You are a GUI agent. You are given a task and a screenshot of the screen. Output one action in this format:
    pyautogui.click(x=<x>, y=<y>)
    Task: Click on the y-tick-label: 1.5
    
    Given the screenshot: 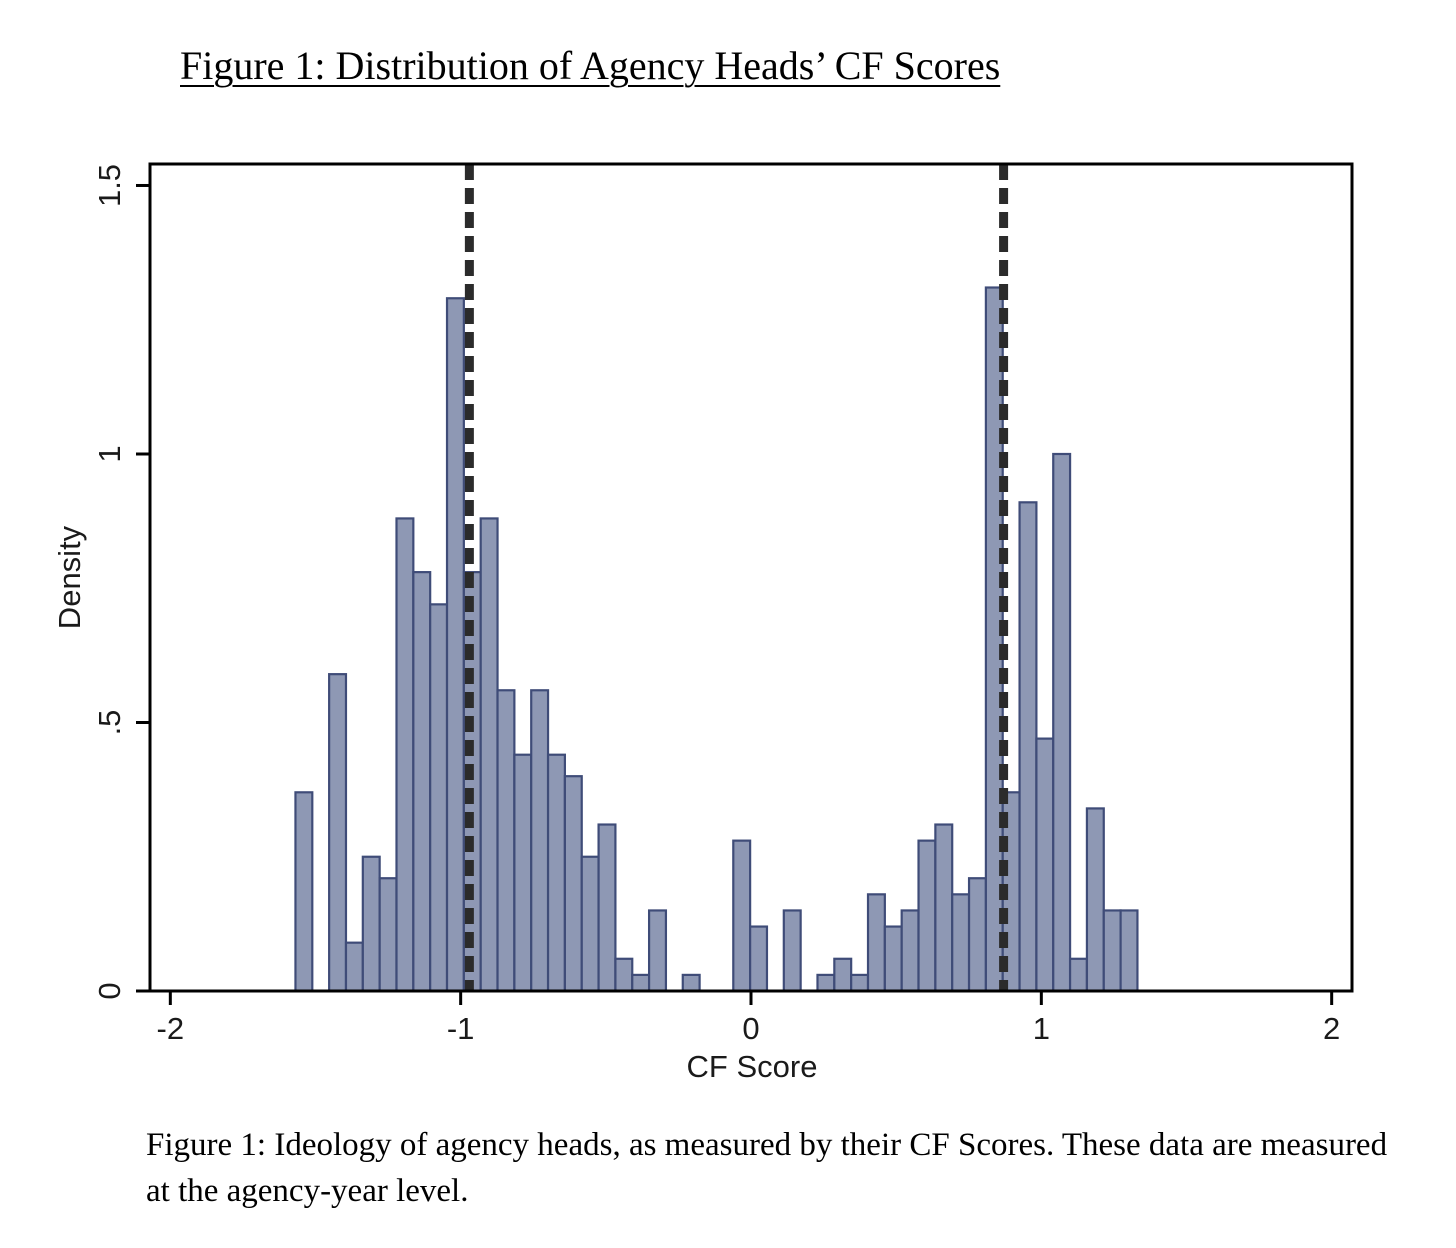 What is the action you would take?
    pyautogui.click(x=109, y=185)
    